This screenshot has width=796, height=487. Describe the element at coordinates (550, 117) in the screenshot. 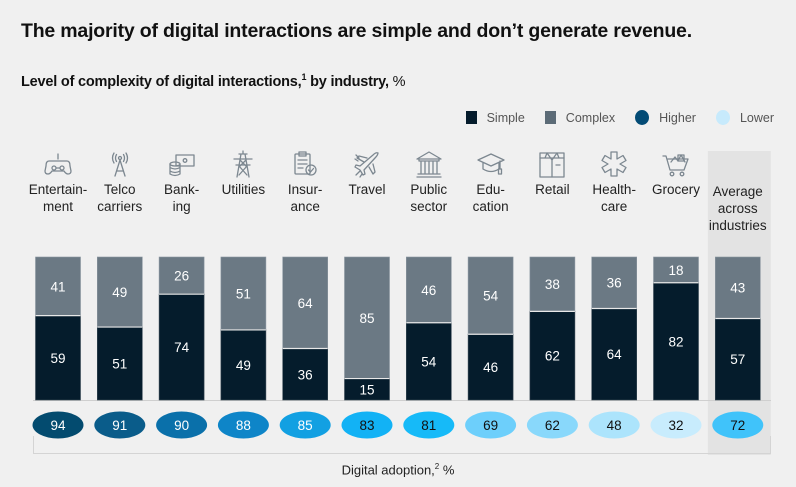

I see `legend-swatch-complex` at that location.